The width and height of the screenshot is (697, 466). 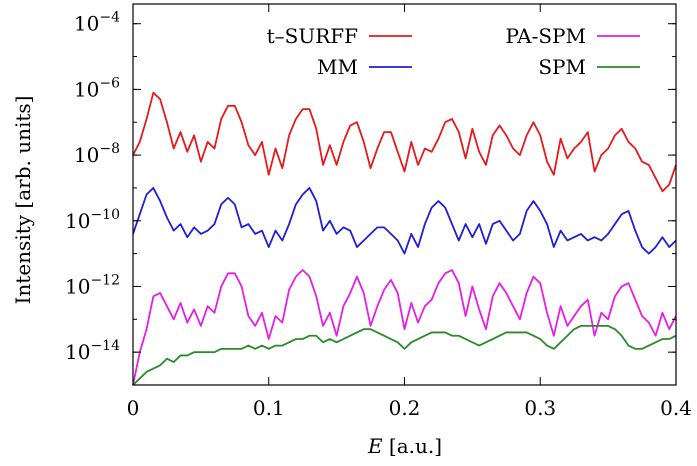 What do you see at coordinates (412, 446) in the screenshot?
I see `x-axis-label-units: [a.u.]` at bounding box center [412, 446].